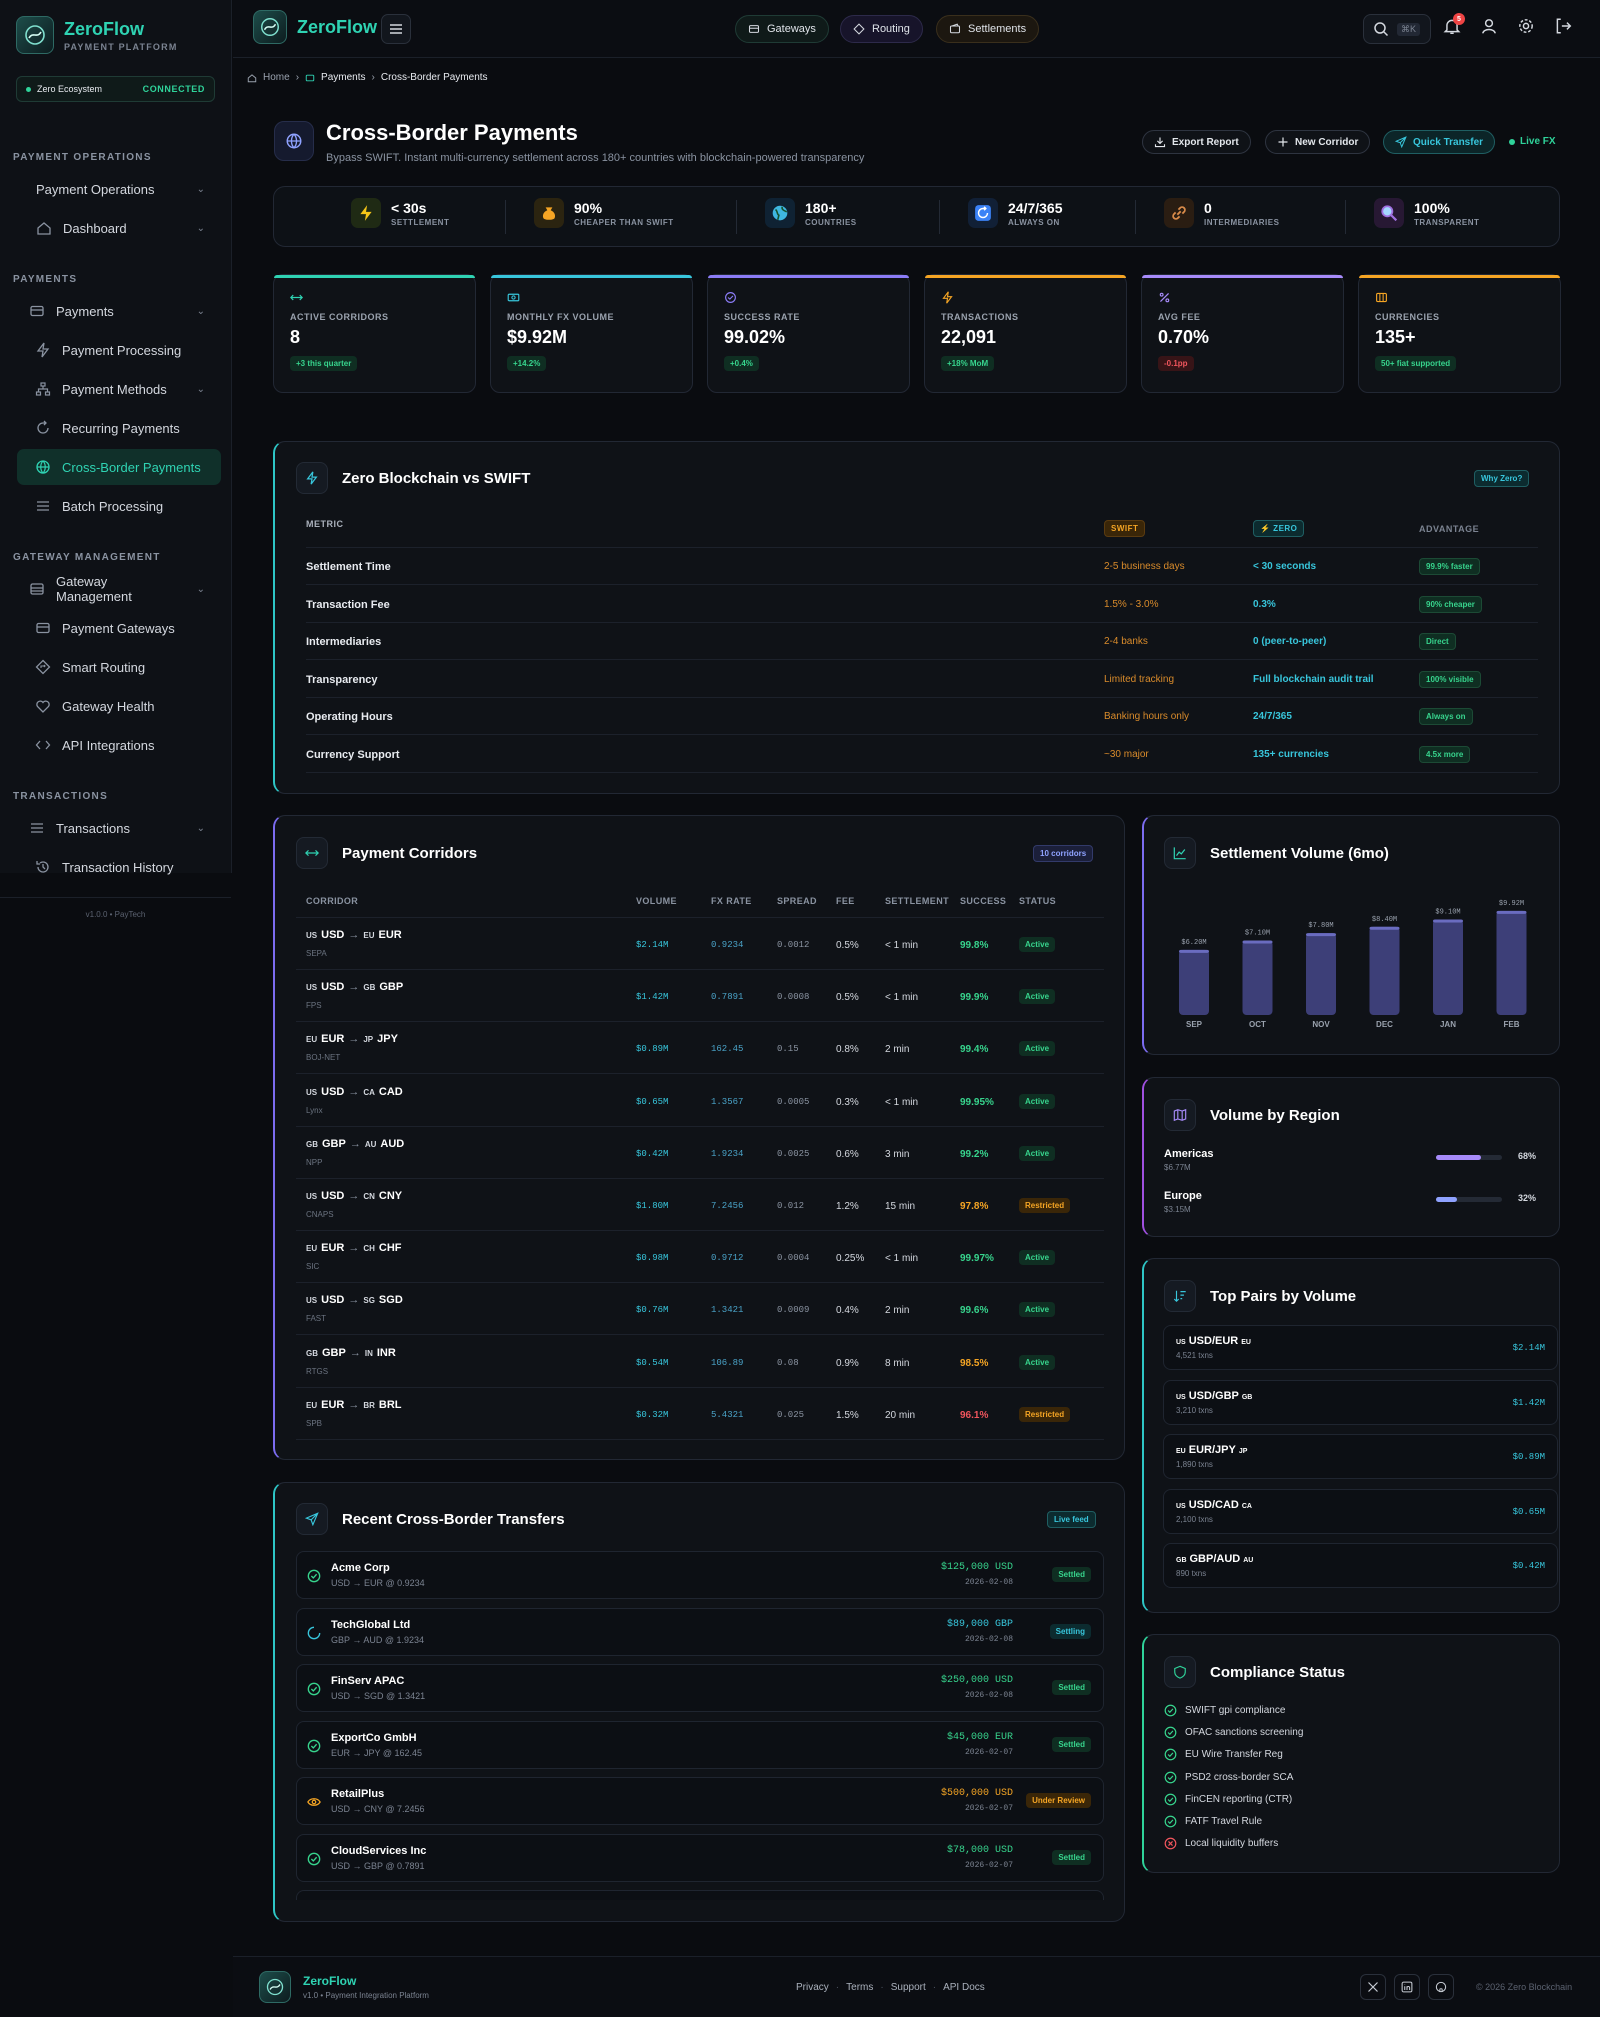  I want to click on flag-icon: GB, so click(312, 1353).